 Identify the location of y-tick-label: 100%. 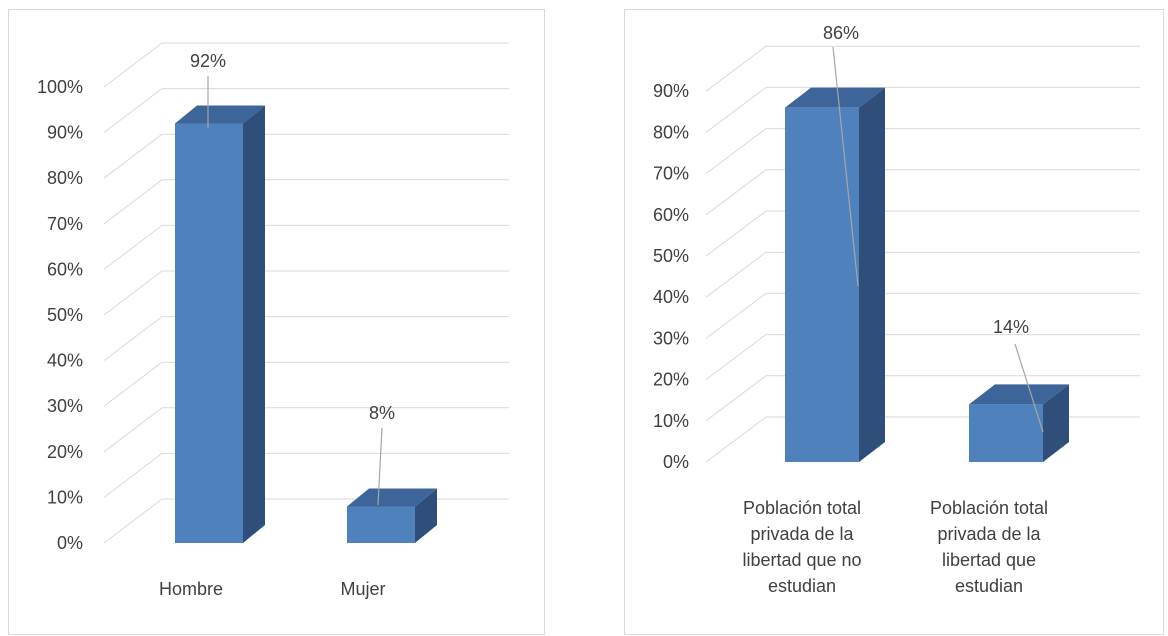
(60, 87).